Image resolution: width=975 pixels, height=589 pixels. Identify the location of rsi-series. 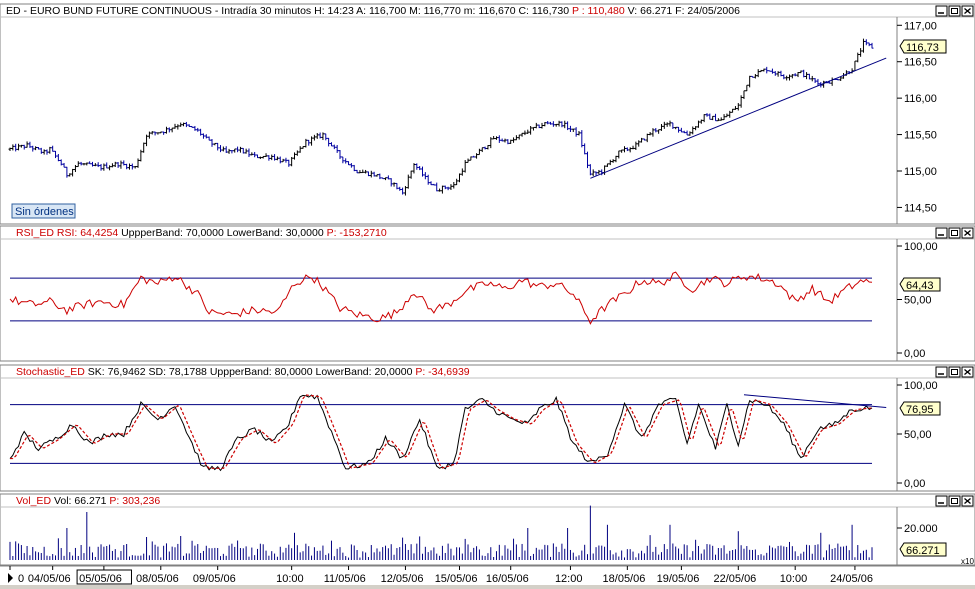
(441, 298).